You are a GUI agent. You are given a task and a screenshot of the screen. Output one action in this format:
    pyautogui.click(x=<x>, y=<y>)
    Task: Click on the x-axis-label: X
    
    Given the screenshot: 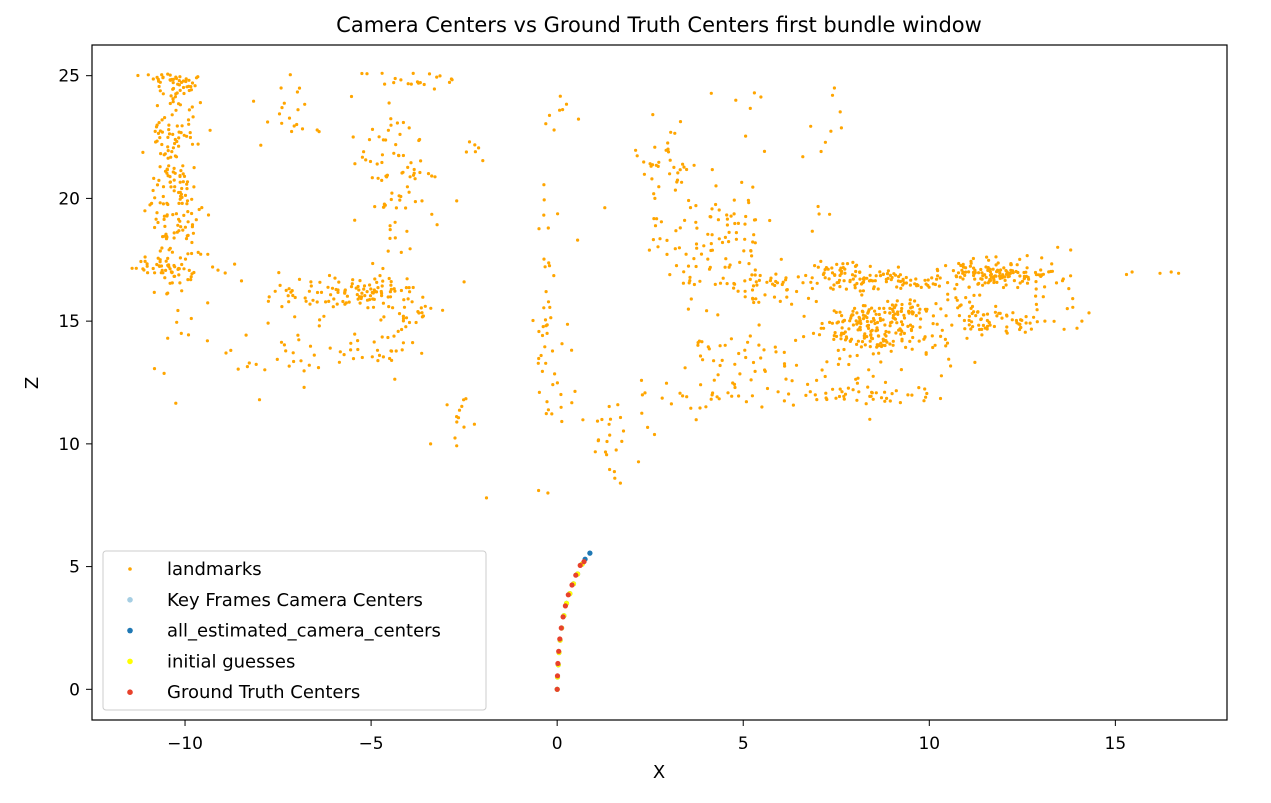 What is the action you would take?
    pyautogui.click(x=659, y=772)
    